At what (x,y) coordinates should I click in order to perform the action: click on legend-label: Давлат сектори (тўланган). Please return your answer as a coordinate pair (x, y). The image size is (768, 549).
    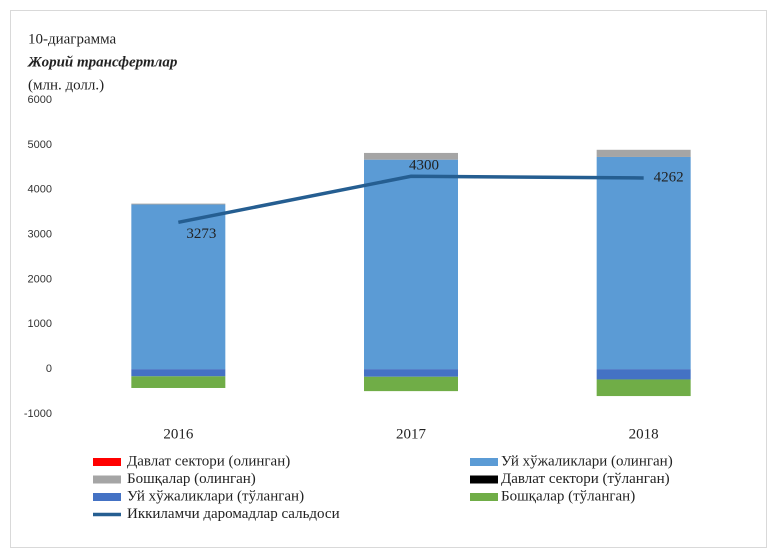
    Looking at the image, I should click on (585, 479).